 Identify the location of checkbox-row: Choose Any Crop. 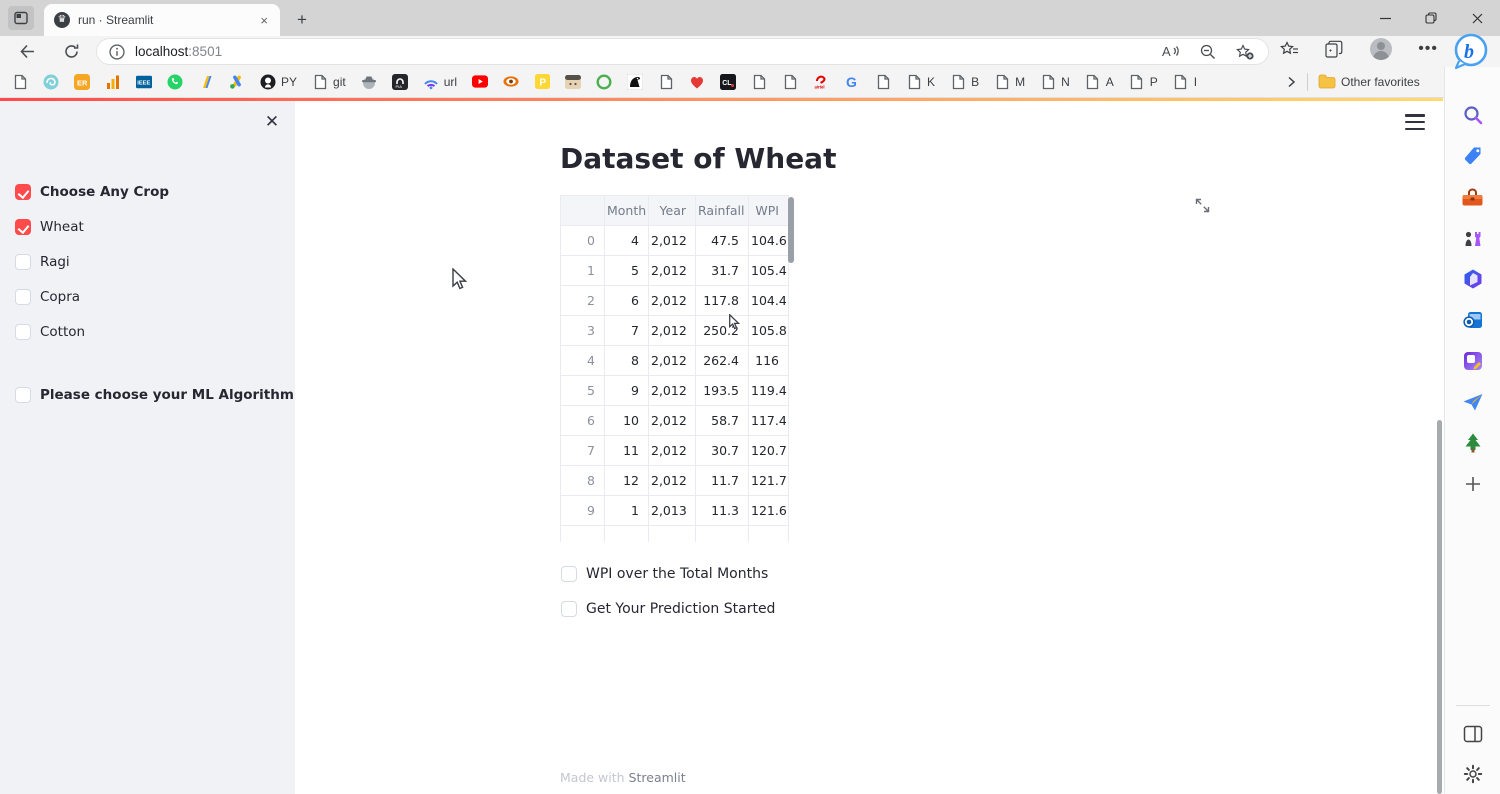
(154, 192).